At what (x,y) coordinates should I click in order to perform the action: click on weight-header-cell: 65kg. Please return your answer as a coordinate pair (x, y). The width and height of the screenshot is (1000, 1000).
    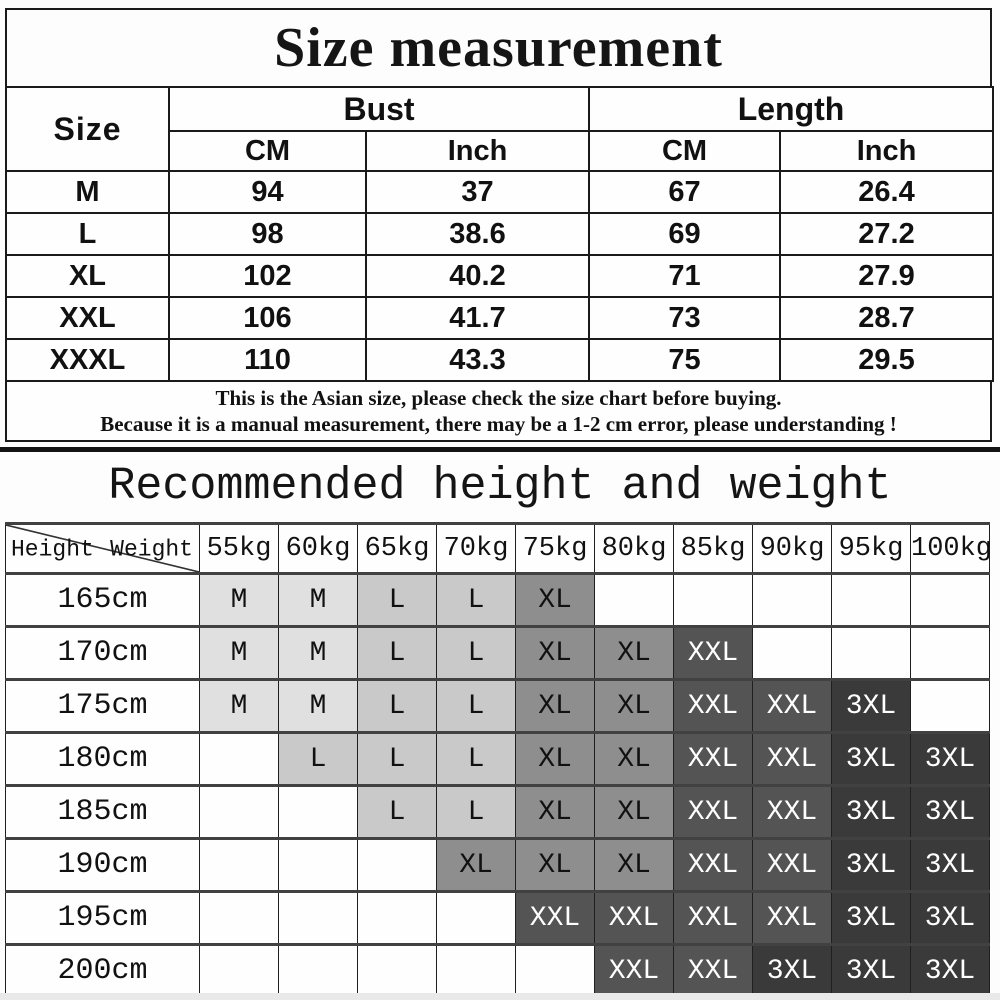
    Looking at the image, I should click on (397, 548).